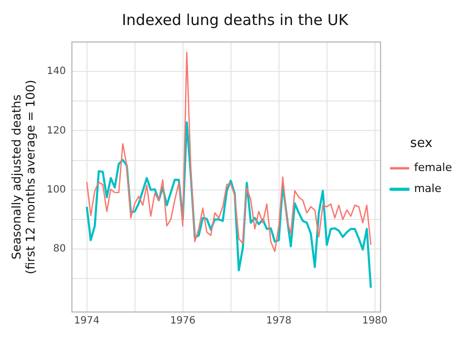 The image size is (474, 338). What do you see at coordinates (375, 321) in the screenshot?
I see `x-tick-label: 1980` at bounding box center [375, 321].